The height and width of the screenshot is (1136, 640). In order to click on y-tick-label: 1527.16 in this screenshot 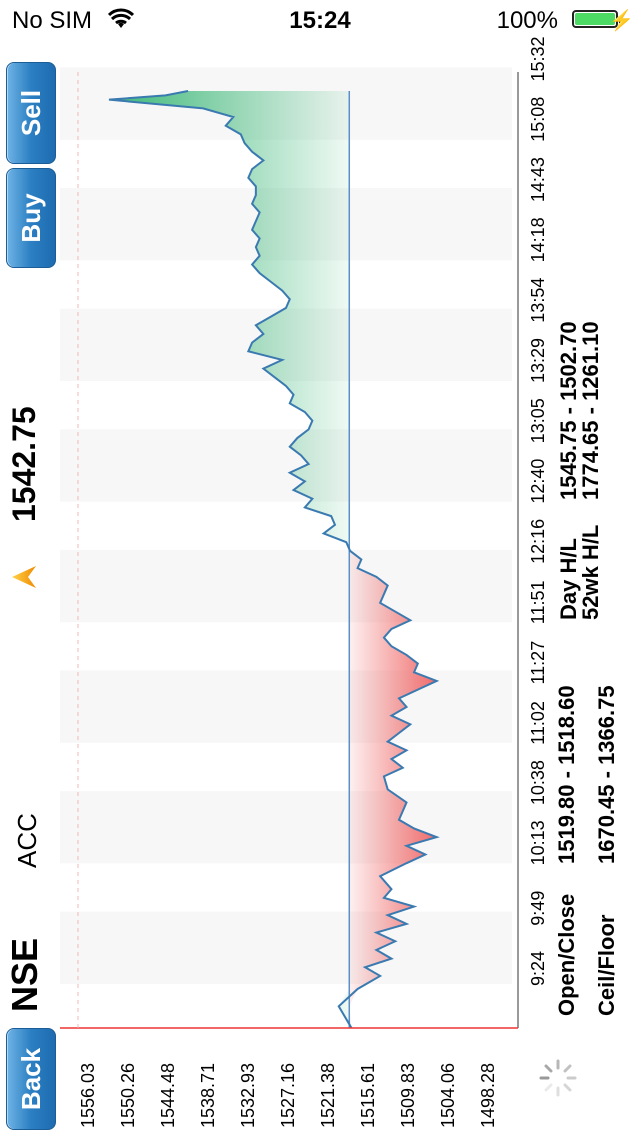, I will do `click(288, 1095)`.